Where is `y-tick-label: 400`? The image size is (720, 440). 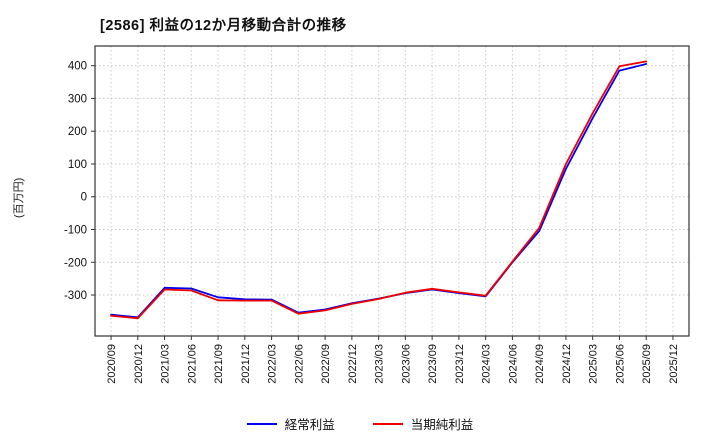
y-tick-label: 400 is located at coordinates (77, 67).